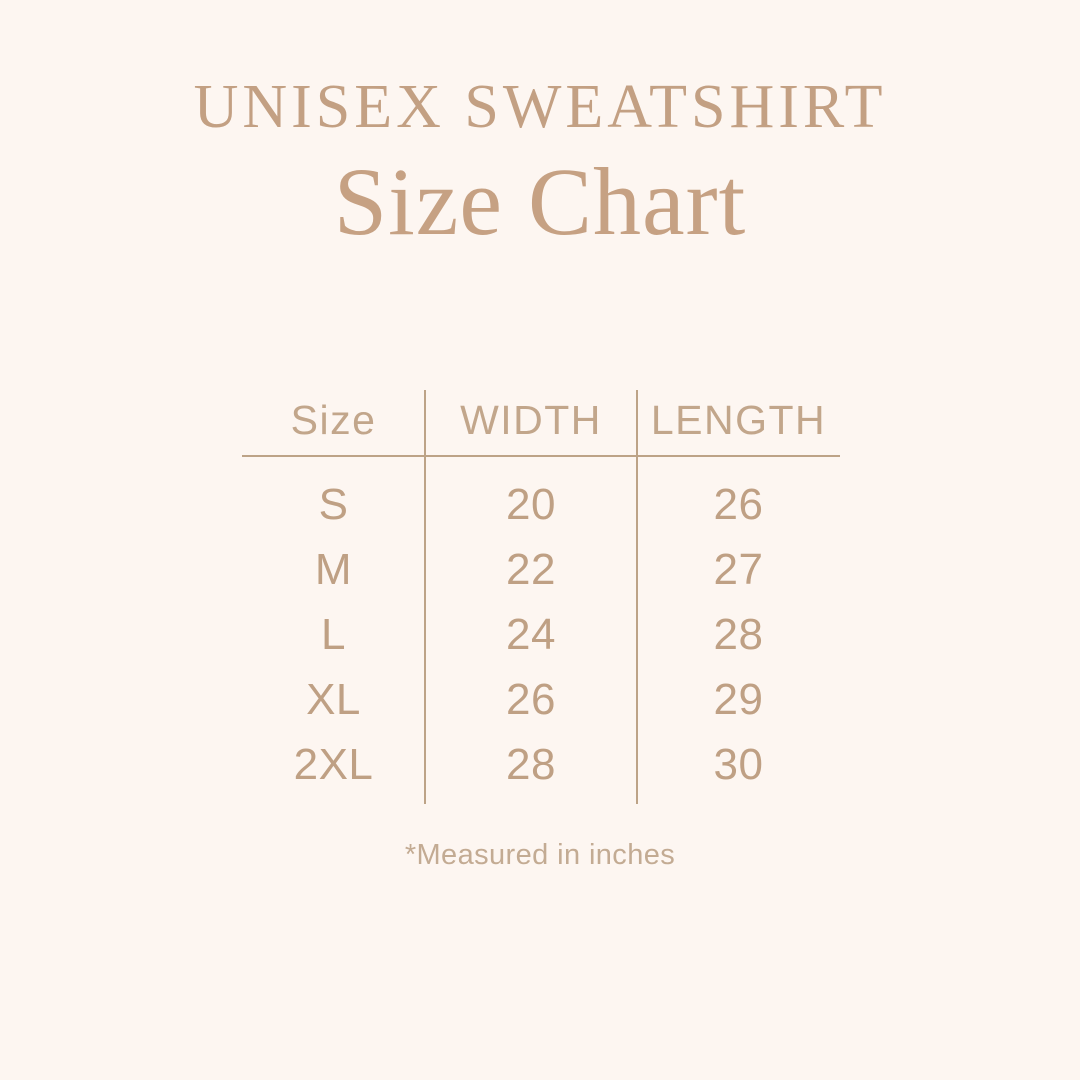 The height and width of the screenshot is (1080, 1080). I want to click on column-divider-size-width, so click(425, 597).